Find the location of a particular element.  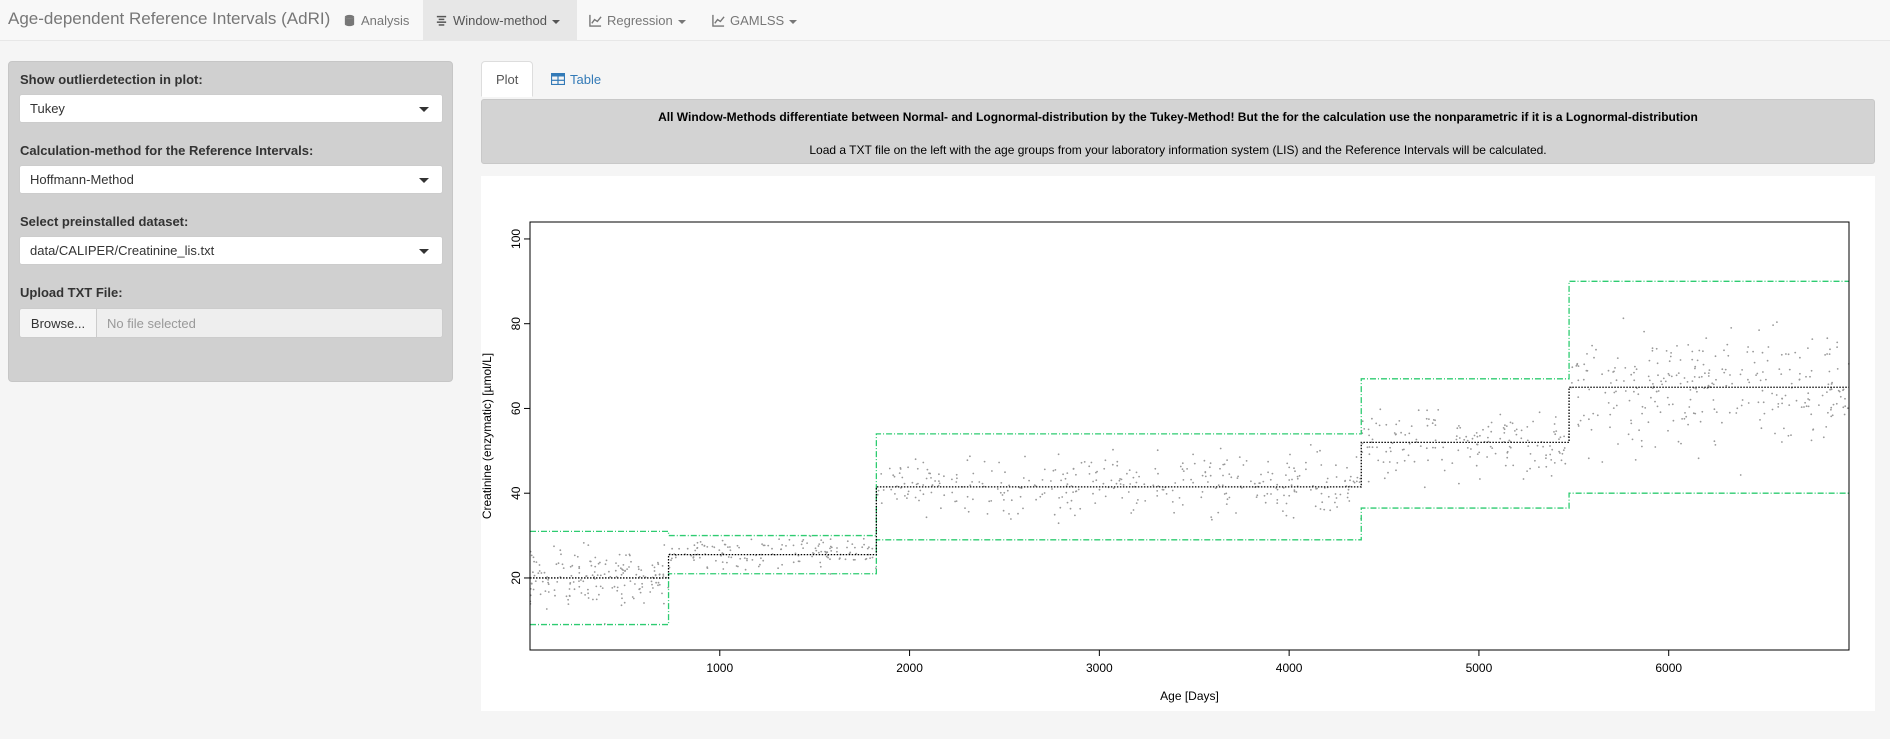

outlier-select: Tukey is located at coordinates (231, 108).